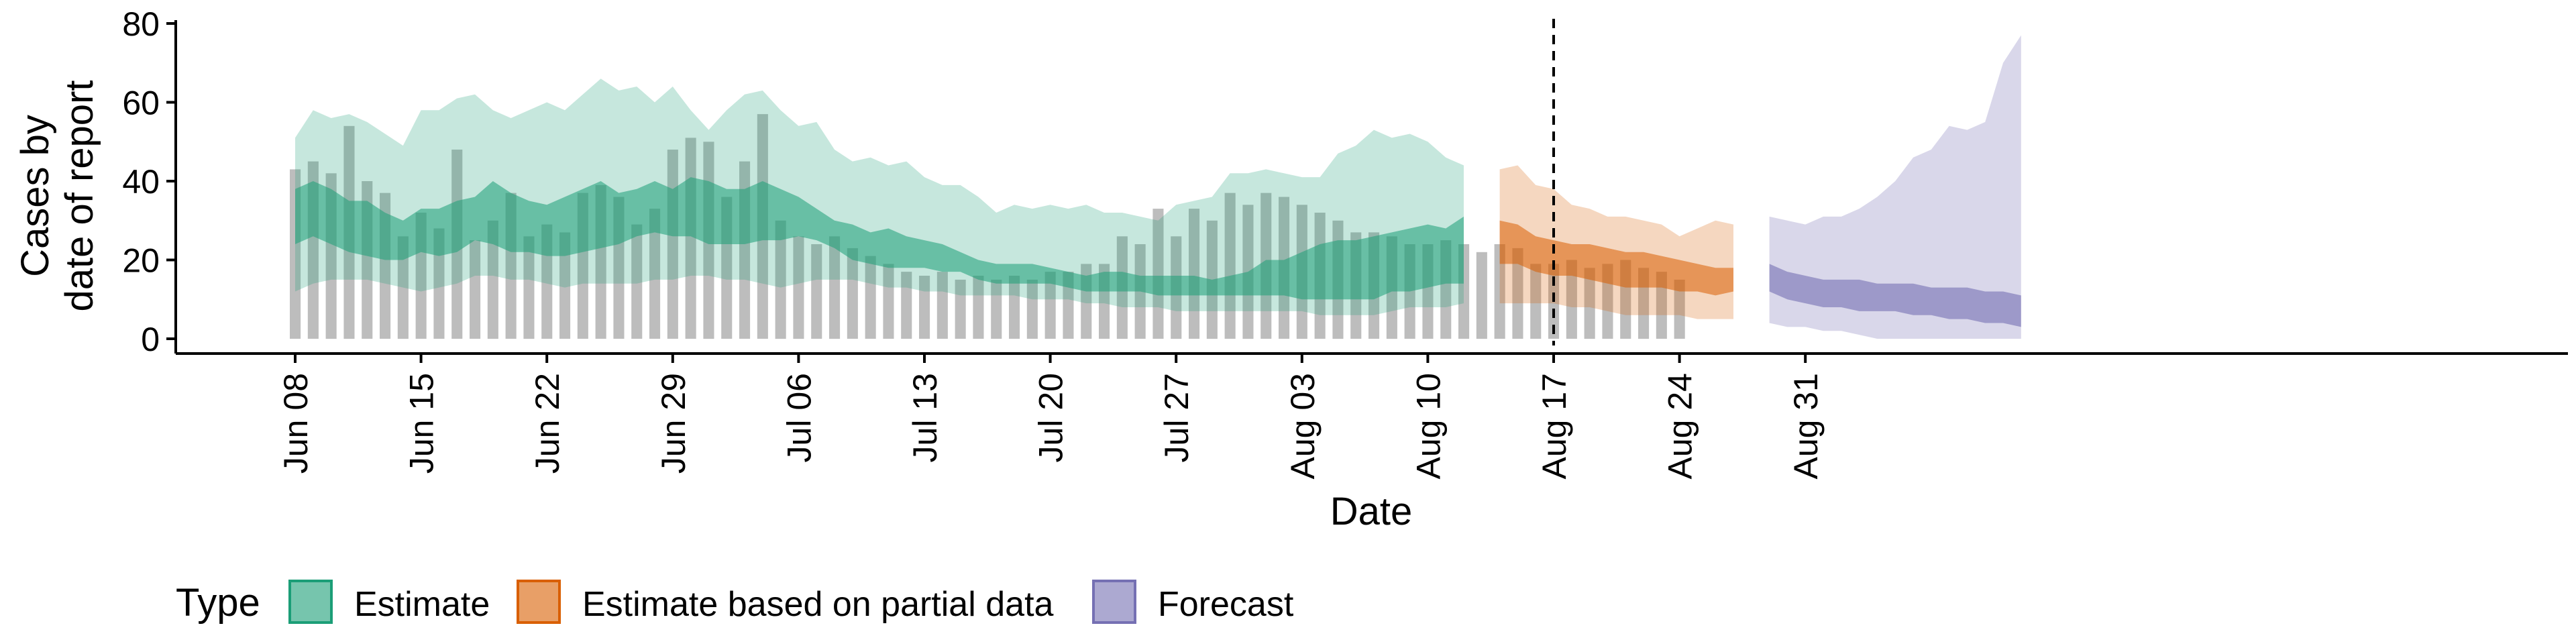 The height and width of the screenshot is (644, 2576). What do you see at coordinates (1895, 295) in the screenshot?
I see `forecast-ci50-band` at bounding box center [1895, 295].